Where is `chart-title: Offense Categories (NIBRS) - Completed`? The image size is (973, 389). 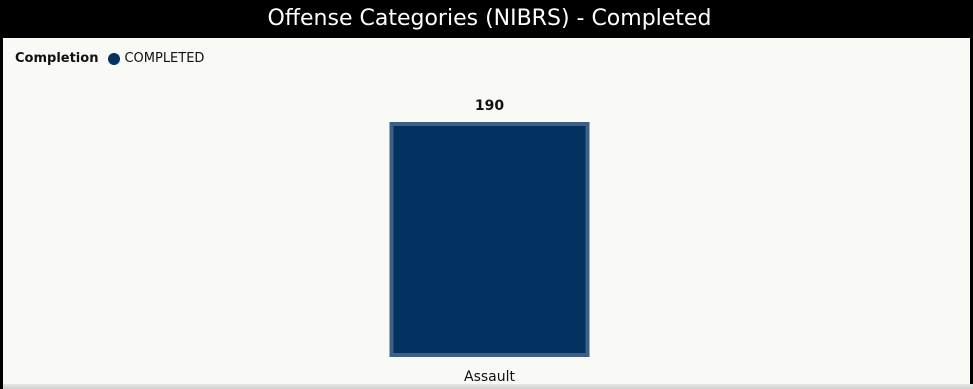
chart-title: Offense Categories (NIBRS) - Completed is located at coordinates (488, 19).